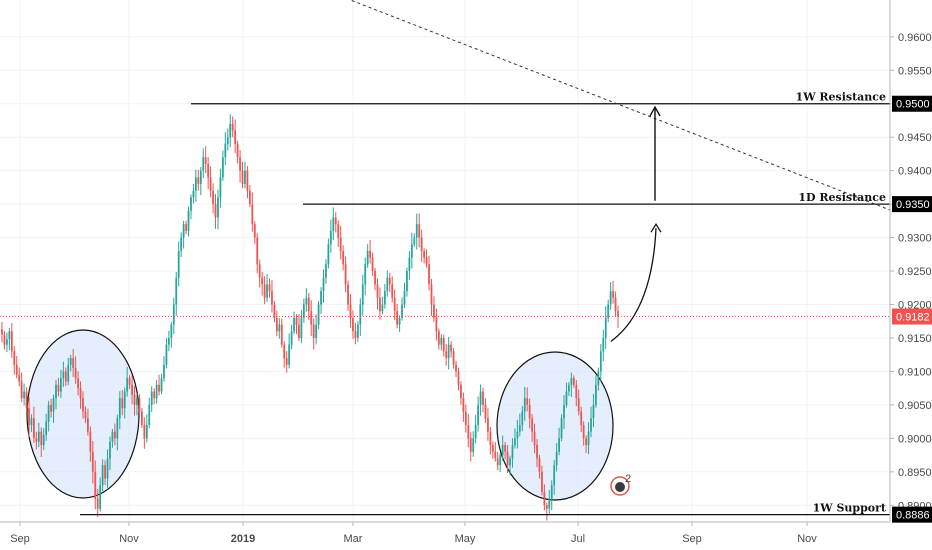 This screenshot has width=932, height=550. What do you see at coordinates (915, 38) in the screenshot?
I see `price-tick-label: 0.9600` at bounding box center [915, 38].